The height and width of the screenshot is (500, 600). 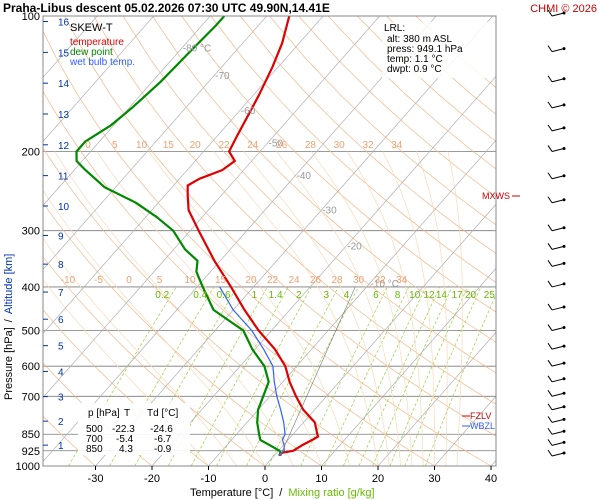 What do you see at coordinates (378, 479) in the screenshot?
I see `x-tick-label: 20` at bounding box center [378, 479].